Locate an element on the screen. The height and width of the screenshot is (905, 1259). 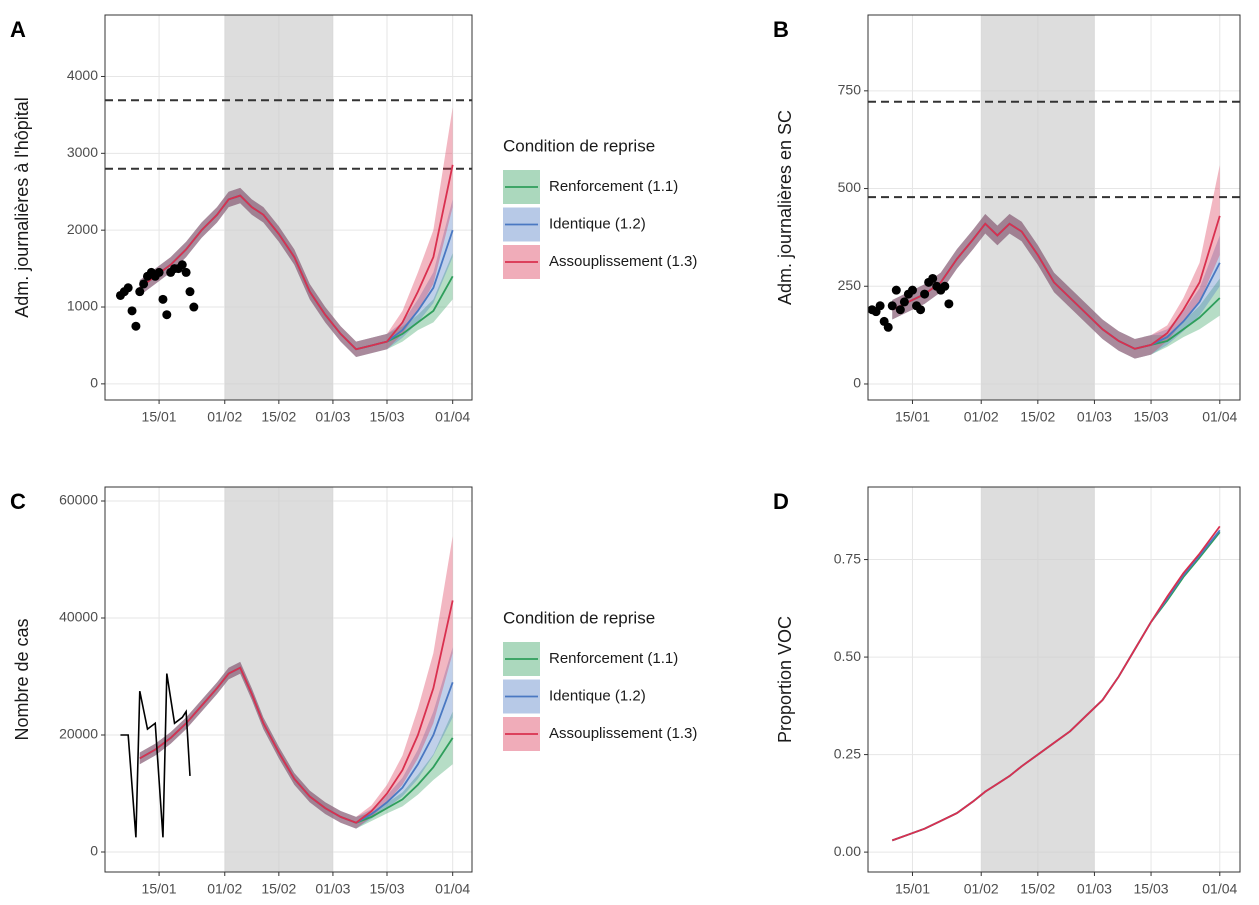
y-tick-label: 0.75 is located at coordinates (847, 558).